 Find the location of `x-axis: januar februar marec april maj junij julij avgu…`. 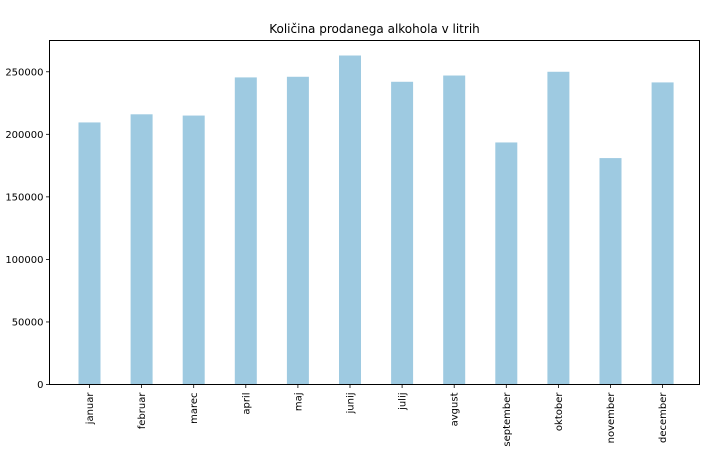

x-axis: januar februar marec april maj junij julij avgu… is located at coordinates (377, 415).